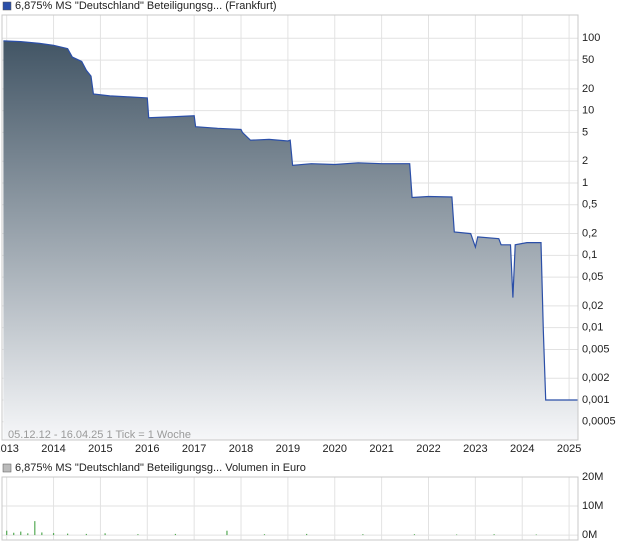  What do you see at coordinates (589, 535) in the screenshot?
I see `y-tick-label: 0M` at bounding box center [589, 535].